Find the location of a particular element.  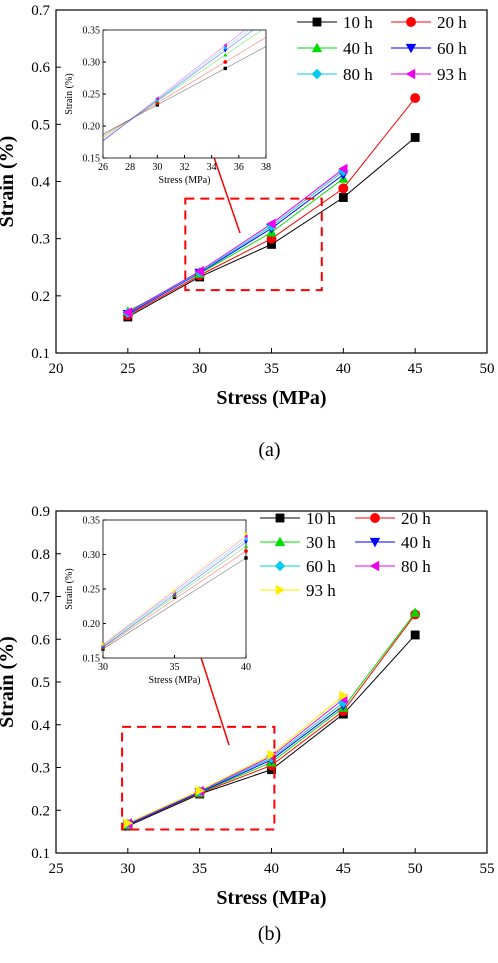

y-tick-label: 0.7 is located at coordinates (40, 11).